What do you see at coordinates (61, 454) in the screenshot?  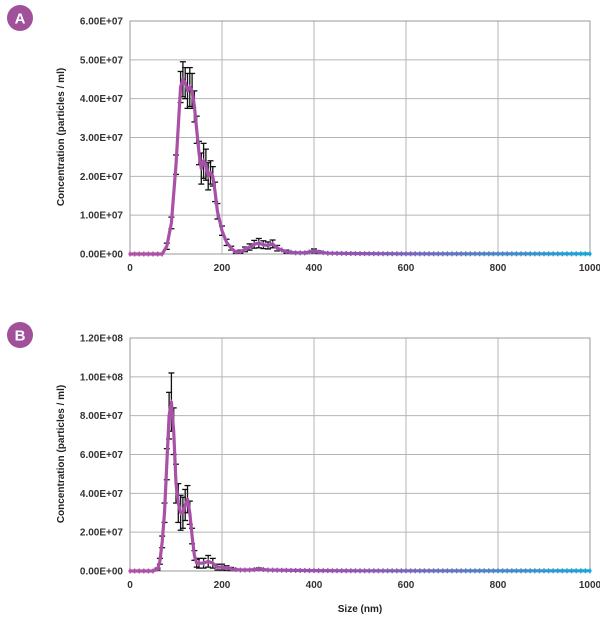 I see `y-axis-title-b: Concentration (particles / ml)` at bounding box center [61, 454].